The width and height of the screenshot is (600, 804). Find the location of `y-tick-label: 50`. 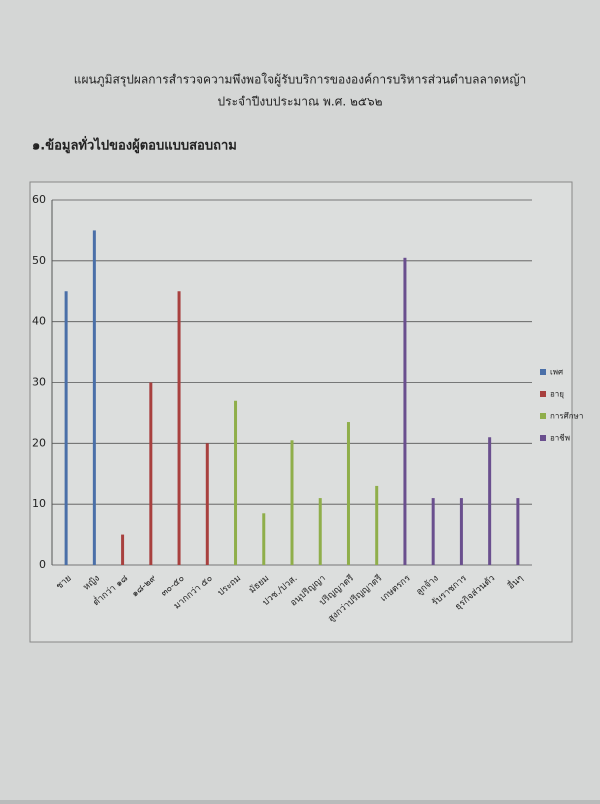

y-tick-label: 50 is located at coordinates (39, 260).